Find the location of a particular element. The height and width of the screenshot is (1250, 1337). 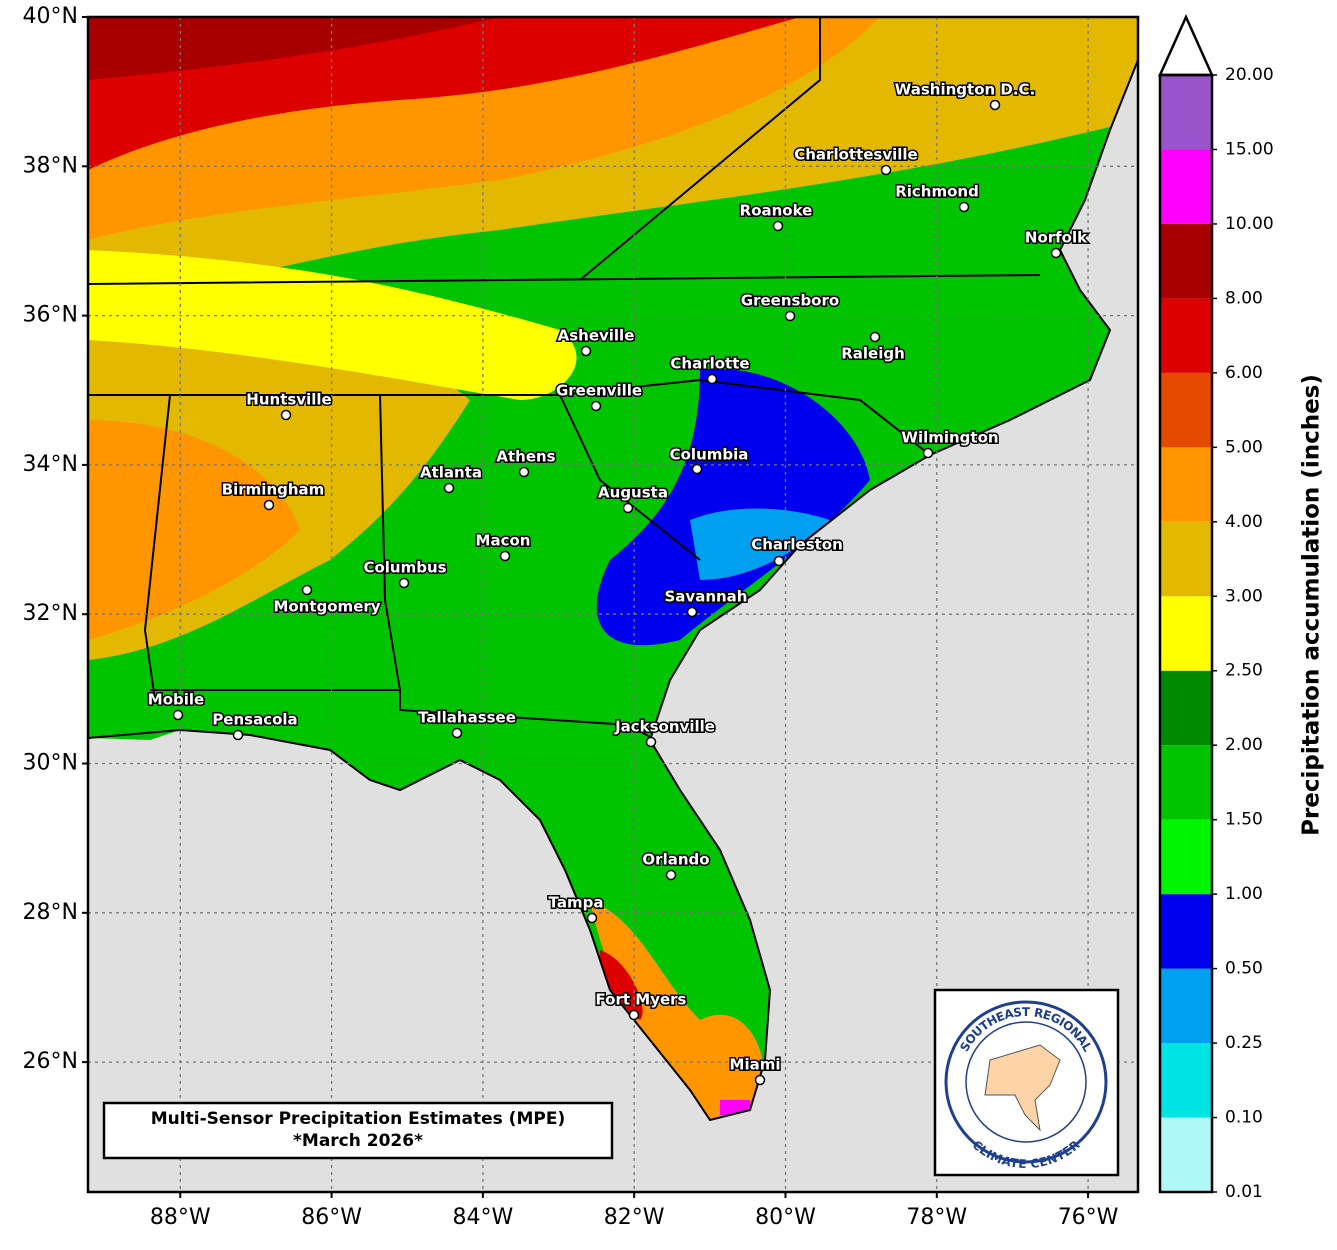

city-label: Fort Myers is located at coordinates (641, 1000).